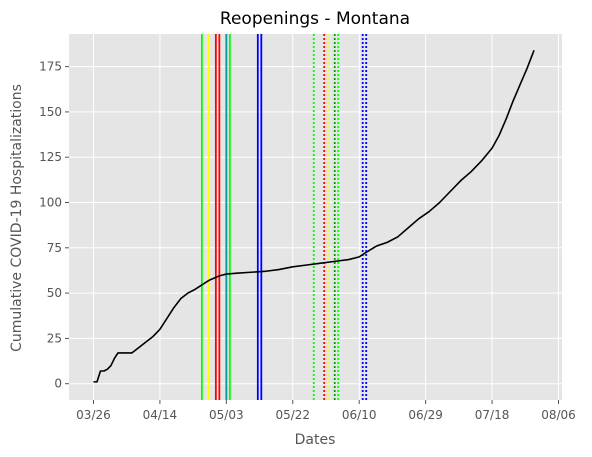 The width and height of the screenshot is (592, 457). Describe the element at coordinates (226, 415) in the screenshot. I see `x-tick-label: 05/03` at that location.